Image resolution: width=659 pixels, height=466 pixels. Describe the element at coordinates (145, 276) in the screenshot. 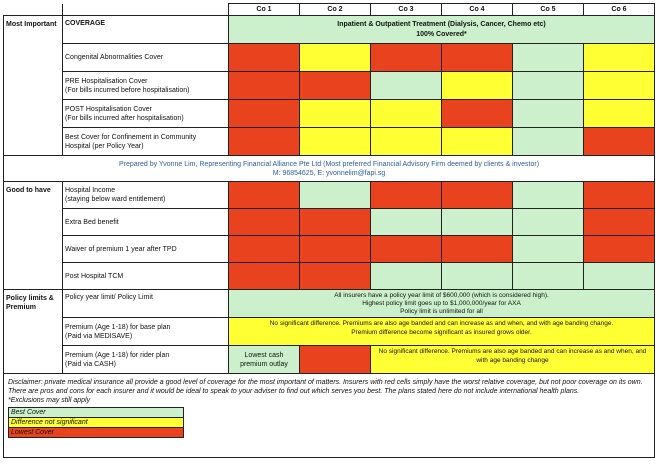

I see `row-label: Post Hospital TCM` at that location.